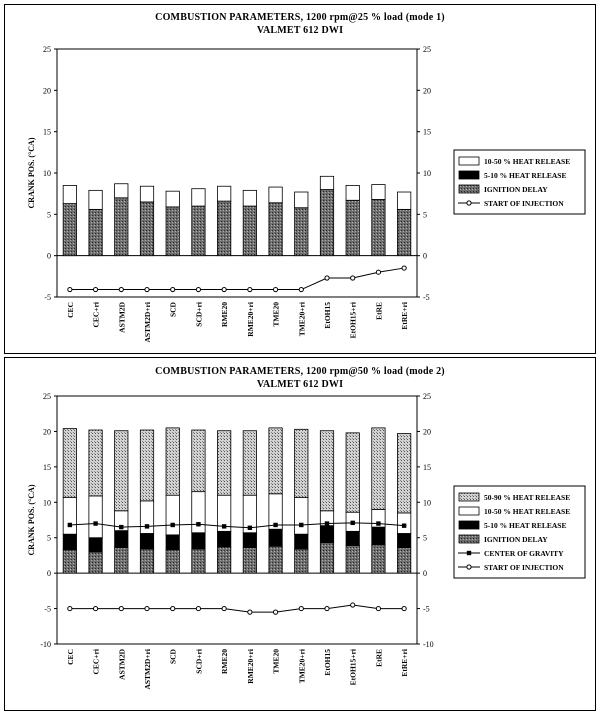 The image size is (600, 715). Describe the element at coordinates (427, 49) in the screenshot. I see `y-tick-label-right: 25` at that location.